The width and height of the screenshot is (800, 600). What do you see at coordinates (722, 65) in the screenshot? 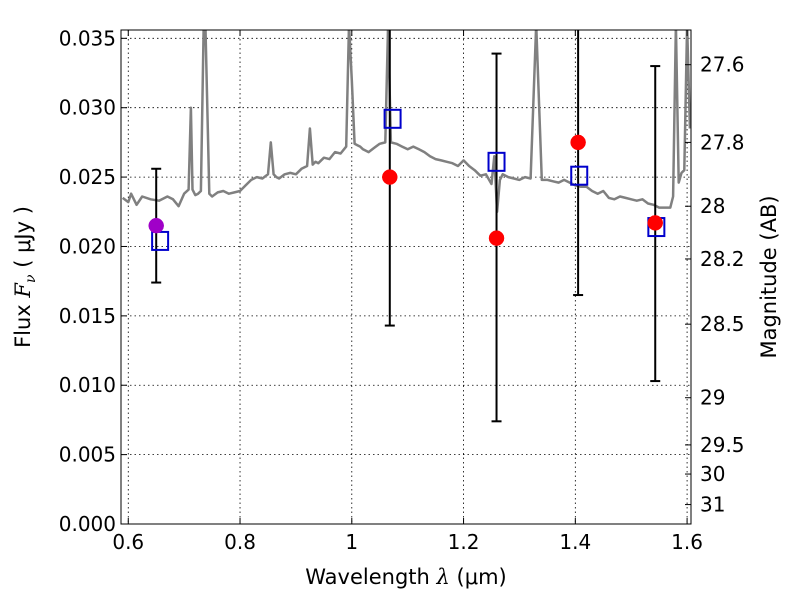
I see `y2-tick-label: 27.6` at bounding box center [722, 65].